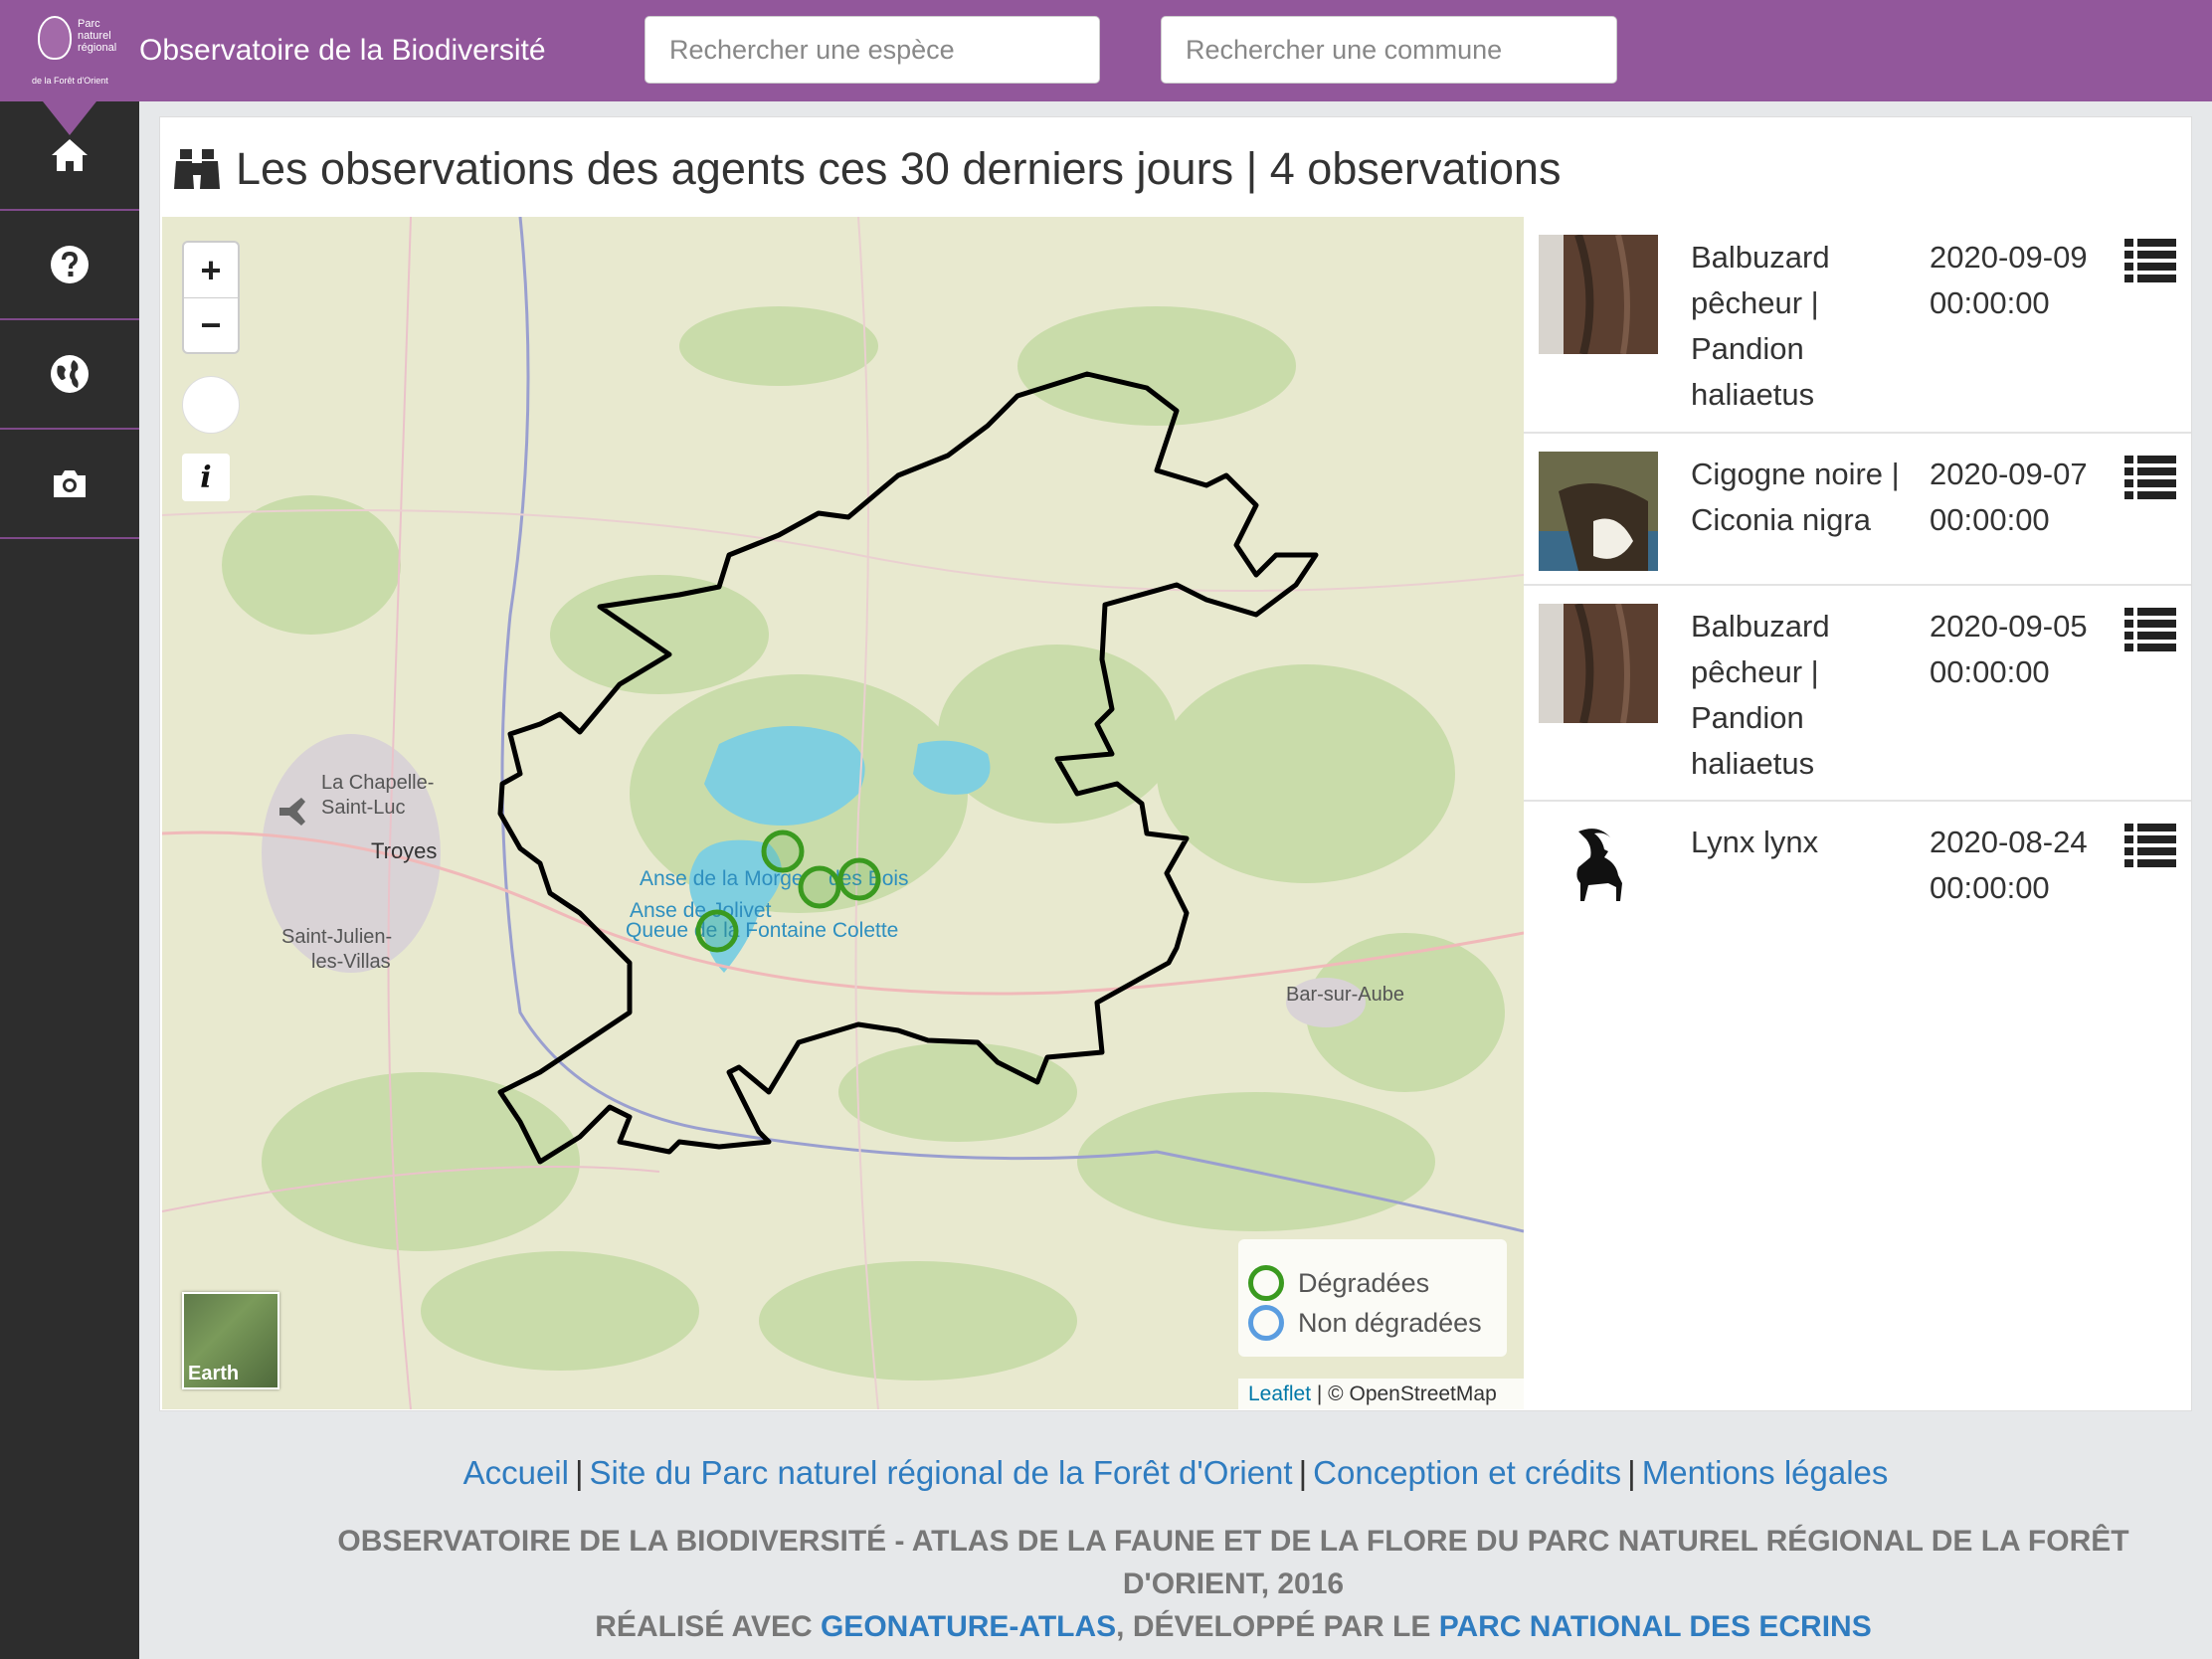 The width and height of the screenshot is (2212, 1659). What do you see at coordinates (70, 81) in the screenshot?
I see `logo-subtext: de la Forêt d'Orient` at bounding box center [70, 81].